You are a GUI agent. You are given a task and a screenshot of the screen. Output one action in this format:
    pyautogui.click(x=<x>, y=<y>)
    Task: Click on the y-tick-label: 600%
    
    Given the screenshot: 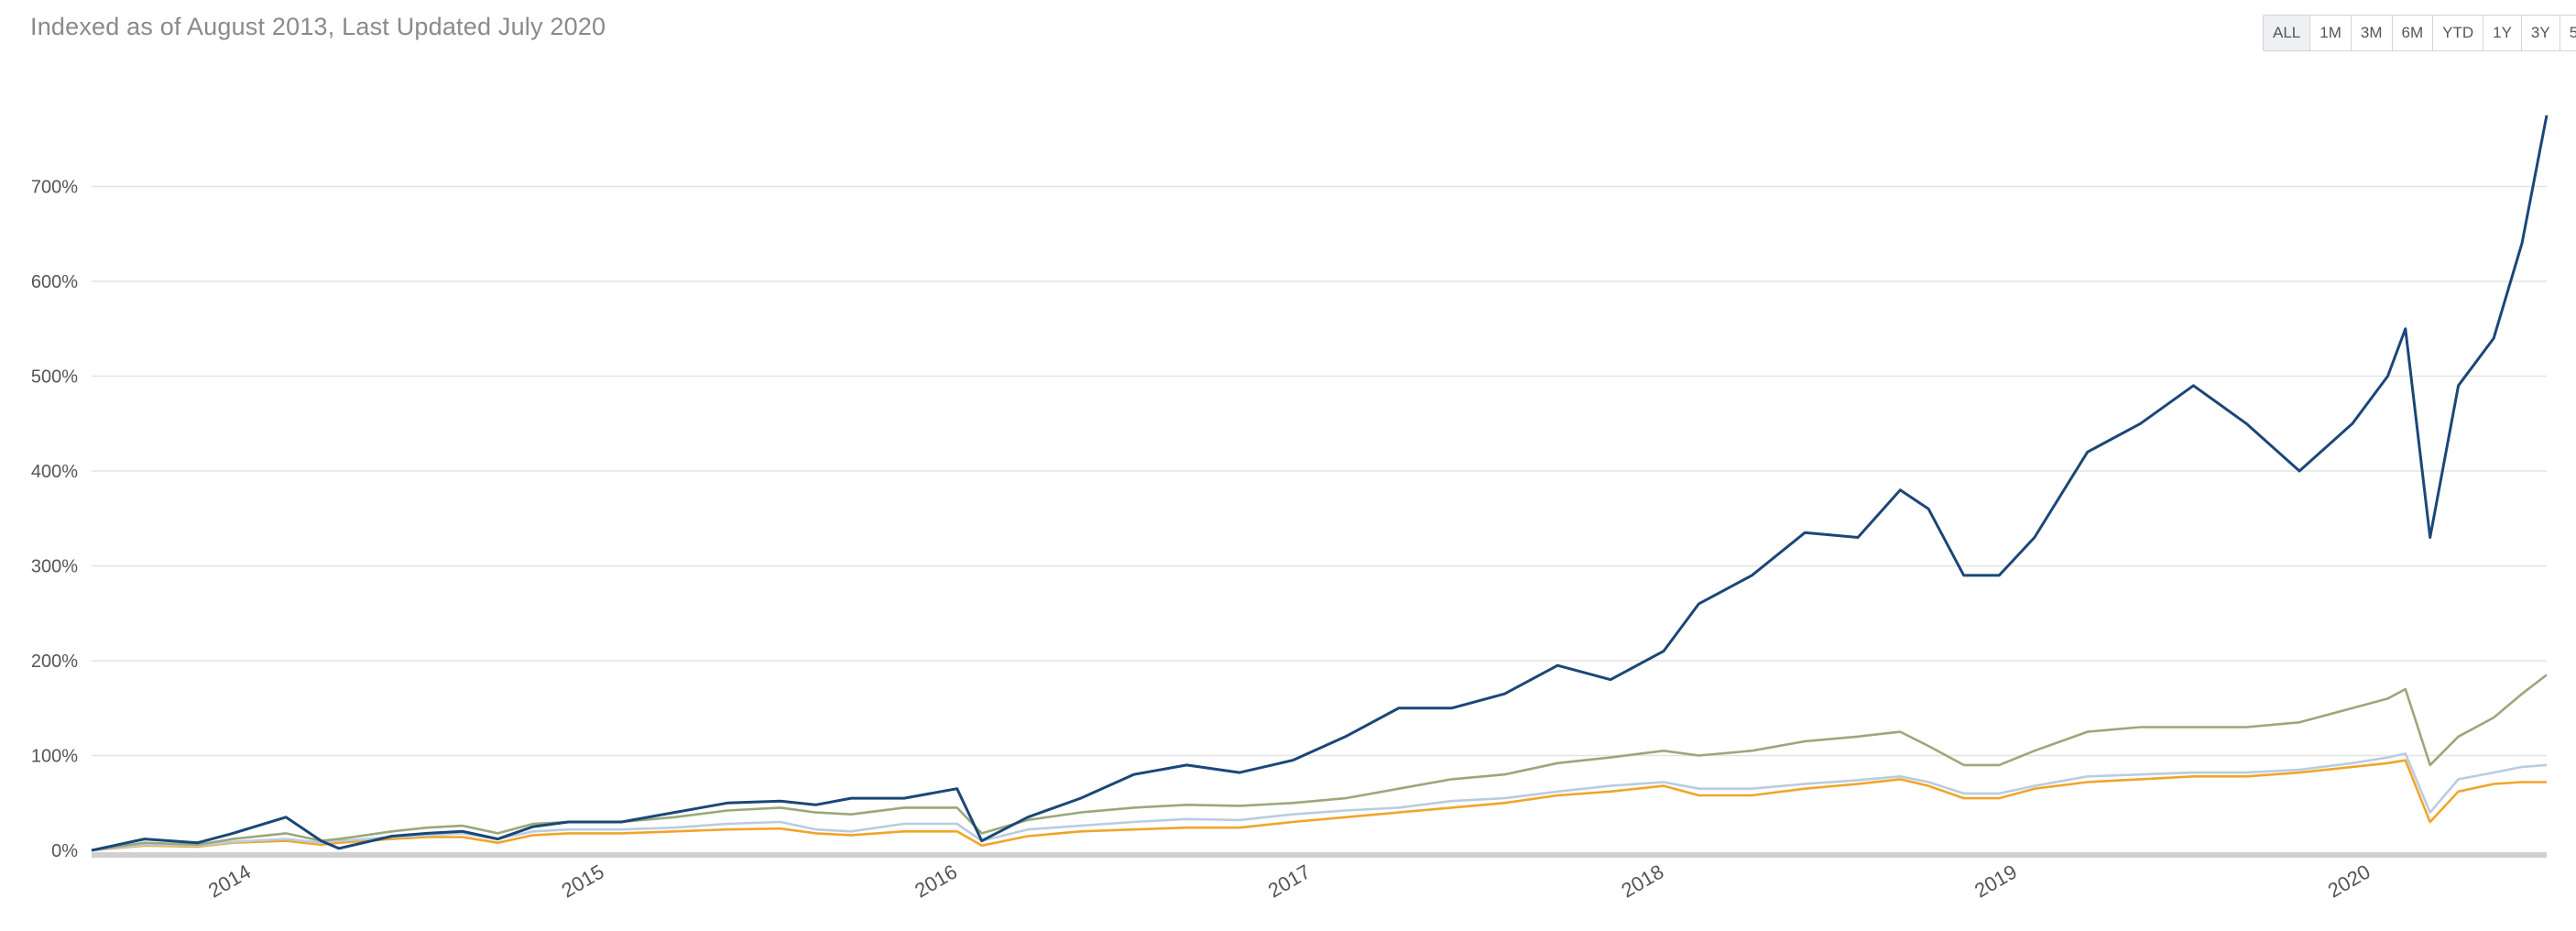 What is the action you would take?
    pyautogui.click(x=55, y=282)
    